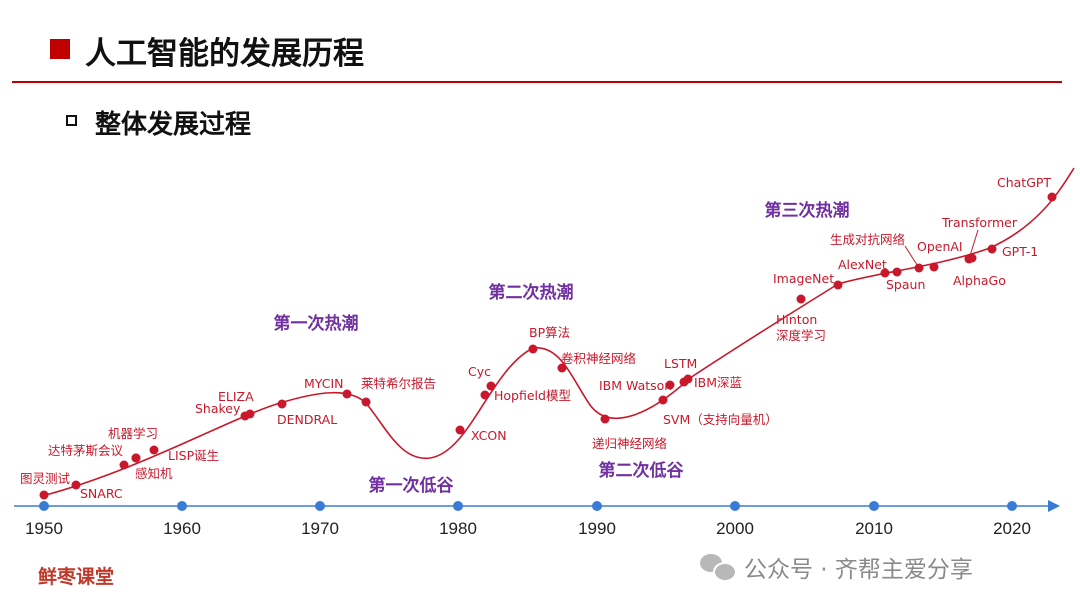  Describe the element at coordinates (979, 280) in the screenshot. I see `milestone-label: AlphaGo` at that location.